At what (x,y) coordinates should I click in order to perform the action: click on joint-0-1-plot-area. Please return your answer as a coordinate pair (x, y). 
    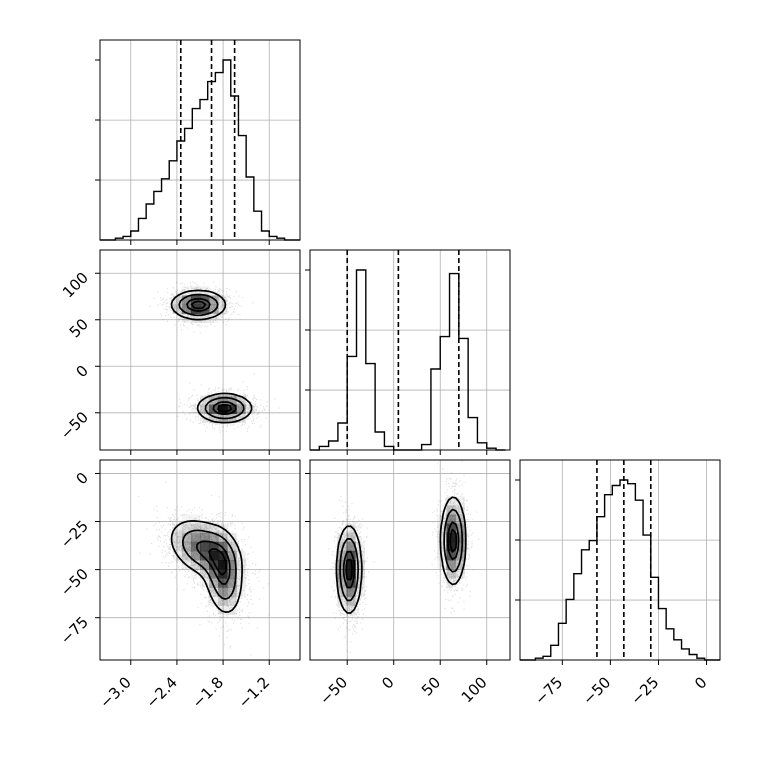
    Looking at the image, I should click on (214, 357).